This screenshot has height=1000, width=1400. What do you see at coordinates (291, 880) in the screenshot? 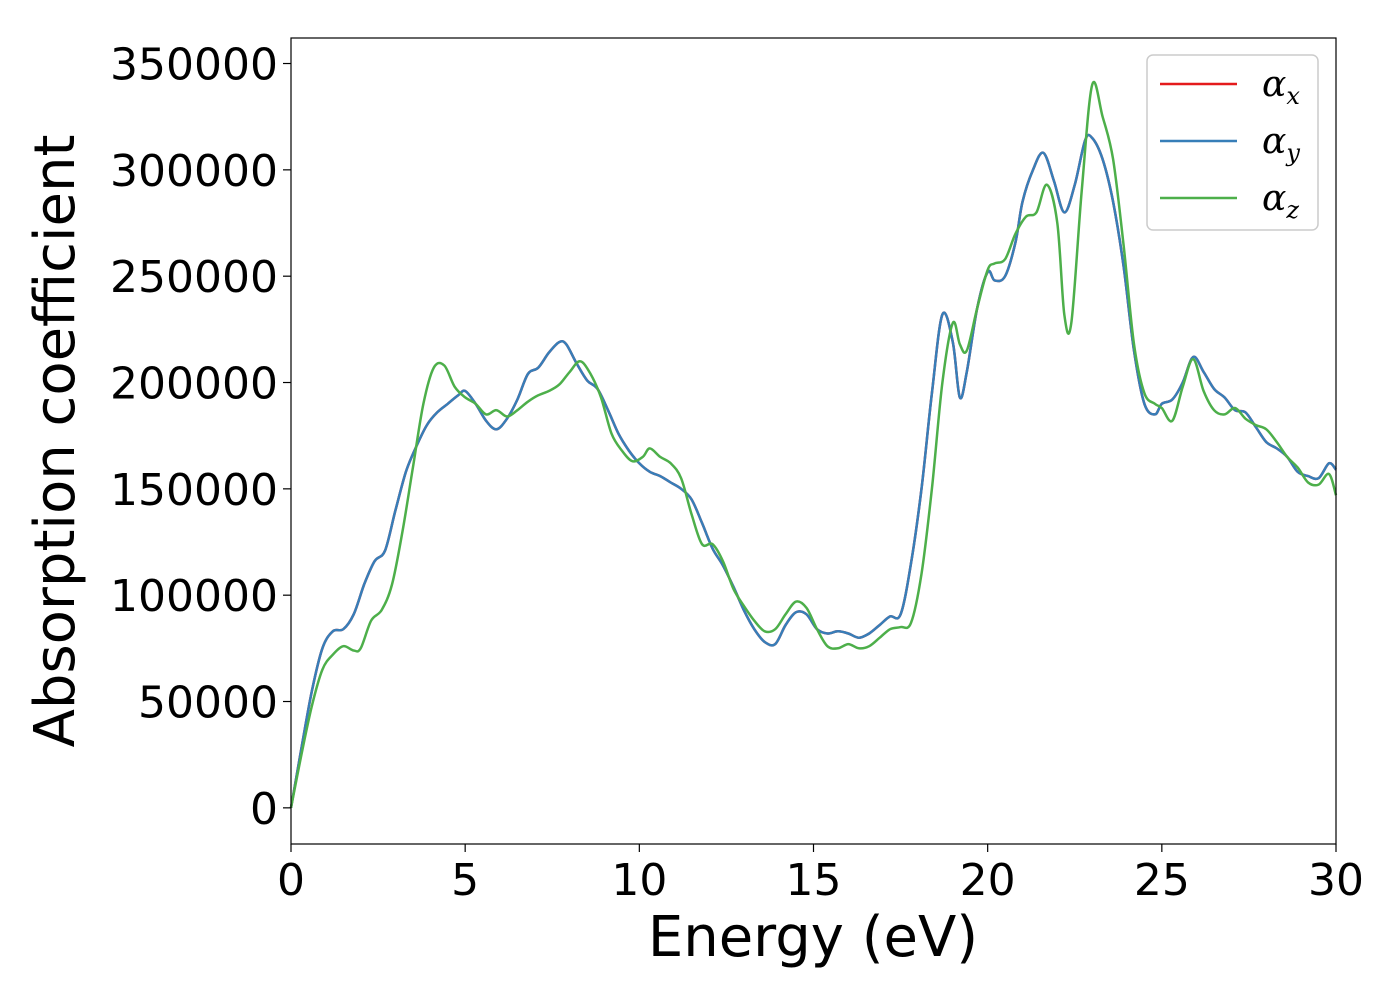
I see `x-tick-label: 0` at bounding box center [291, 880].